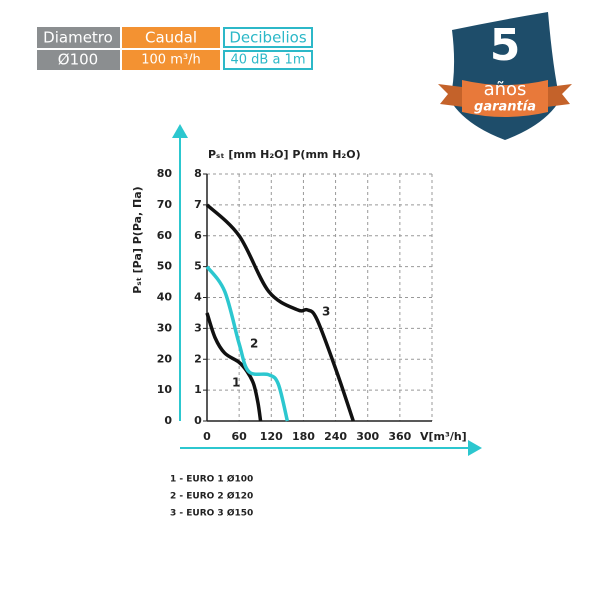  What do you see at coordinates (236, 383) in the screenshot?
I see `curve-label: 1` at bounding box center [236, 383].